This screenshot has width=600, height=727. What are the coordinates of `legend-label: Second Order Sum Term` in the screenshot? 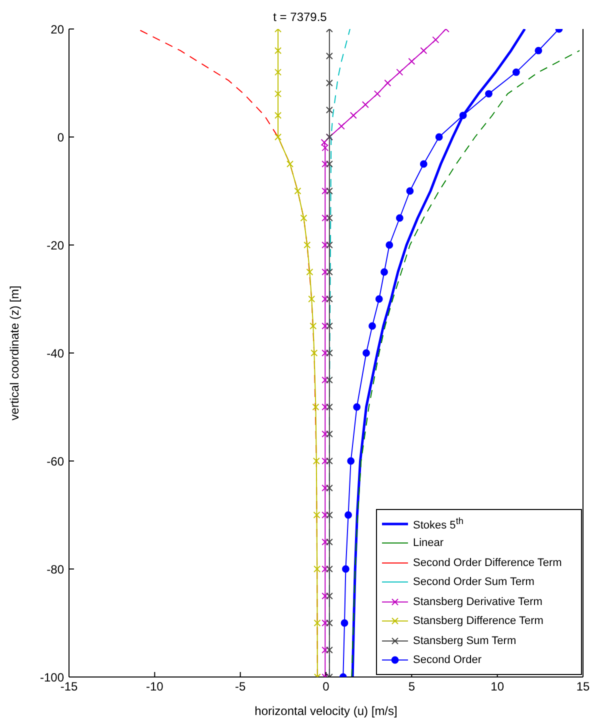 It's located at (473, 582).